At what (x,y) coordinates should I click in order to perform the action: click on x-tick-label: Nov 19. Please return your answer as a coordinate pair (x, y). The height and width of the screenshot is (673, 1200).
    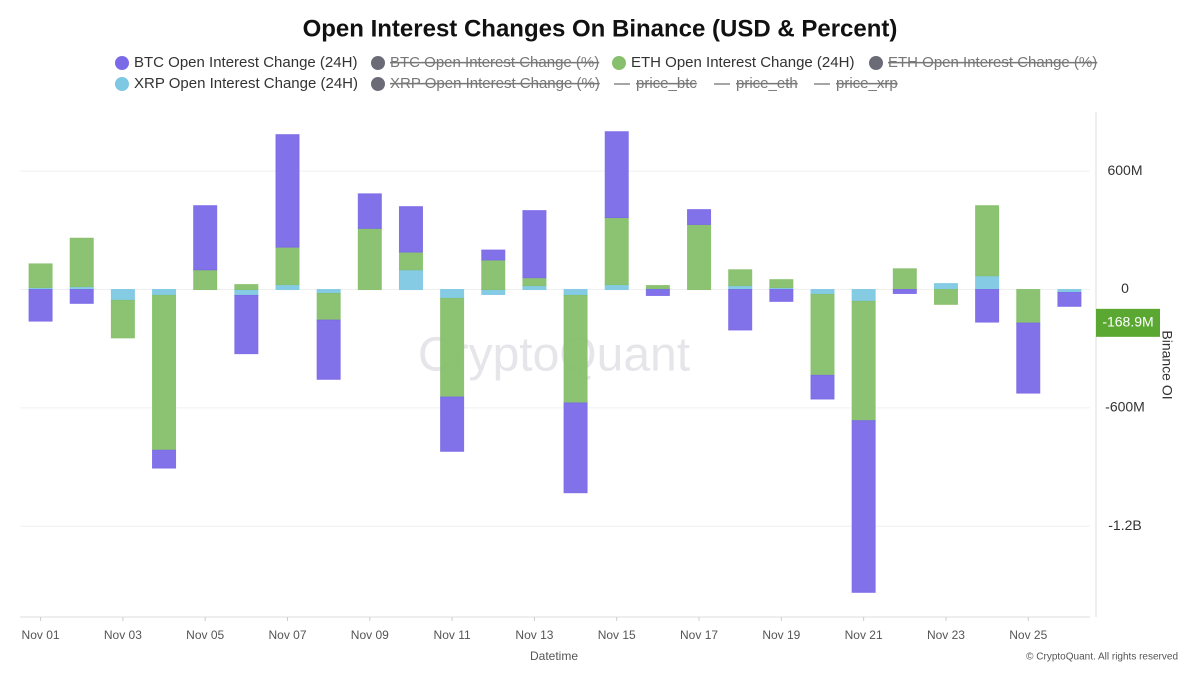
    Looking at the image, I should click on (781, 635).